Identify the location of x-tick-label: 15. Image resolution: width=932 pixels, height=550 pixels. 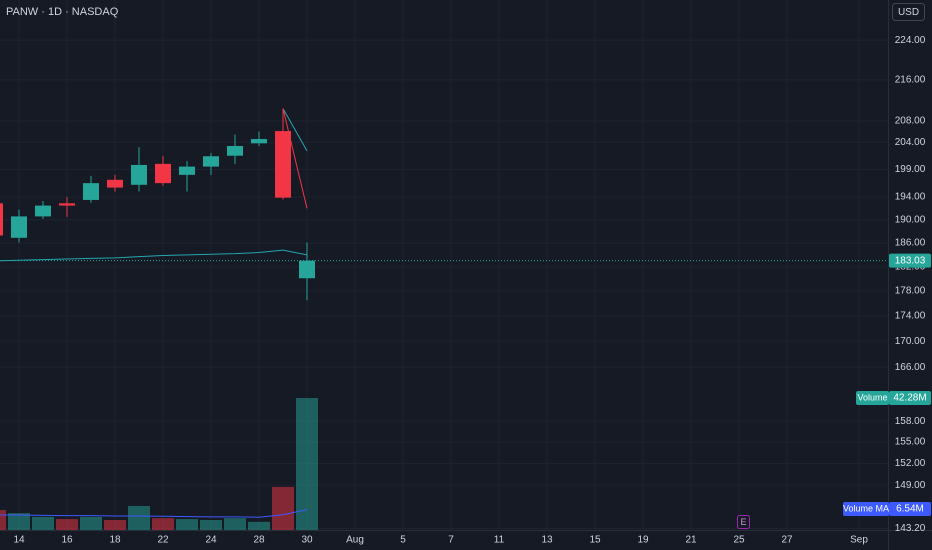
(595, 540).